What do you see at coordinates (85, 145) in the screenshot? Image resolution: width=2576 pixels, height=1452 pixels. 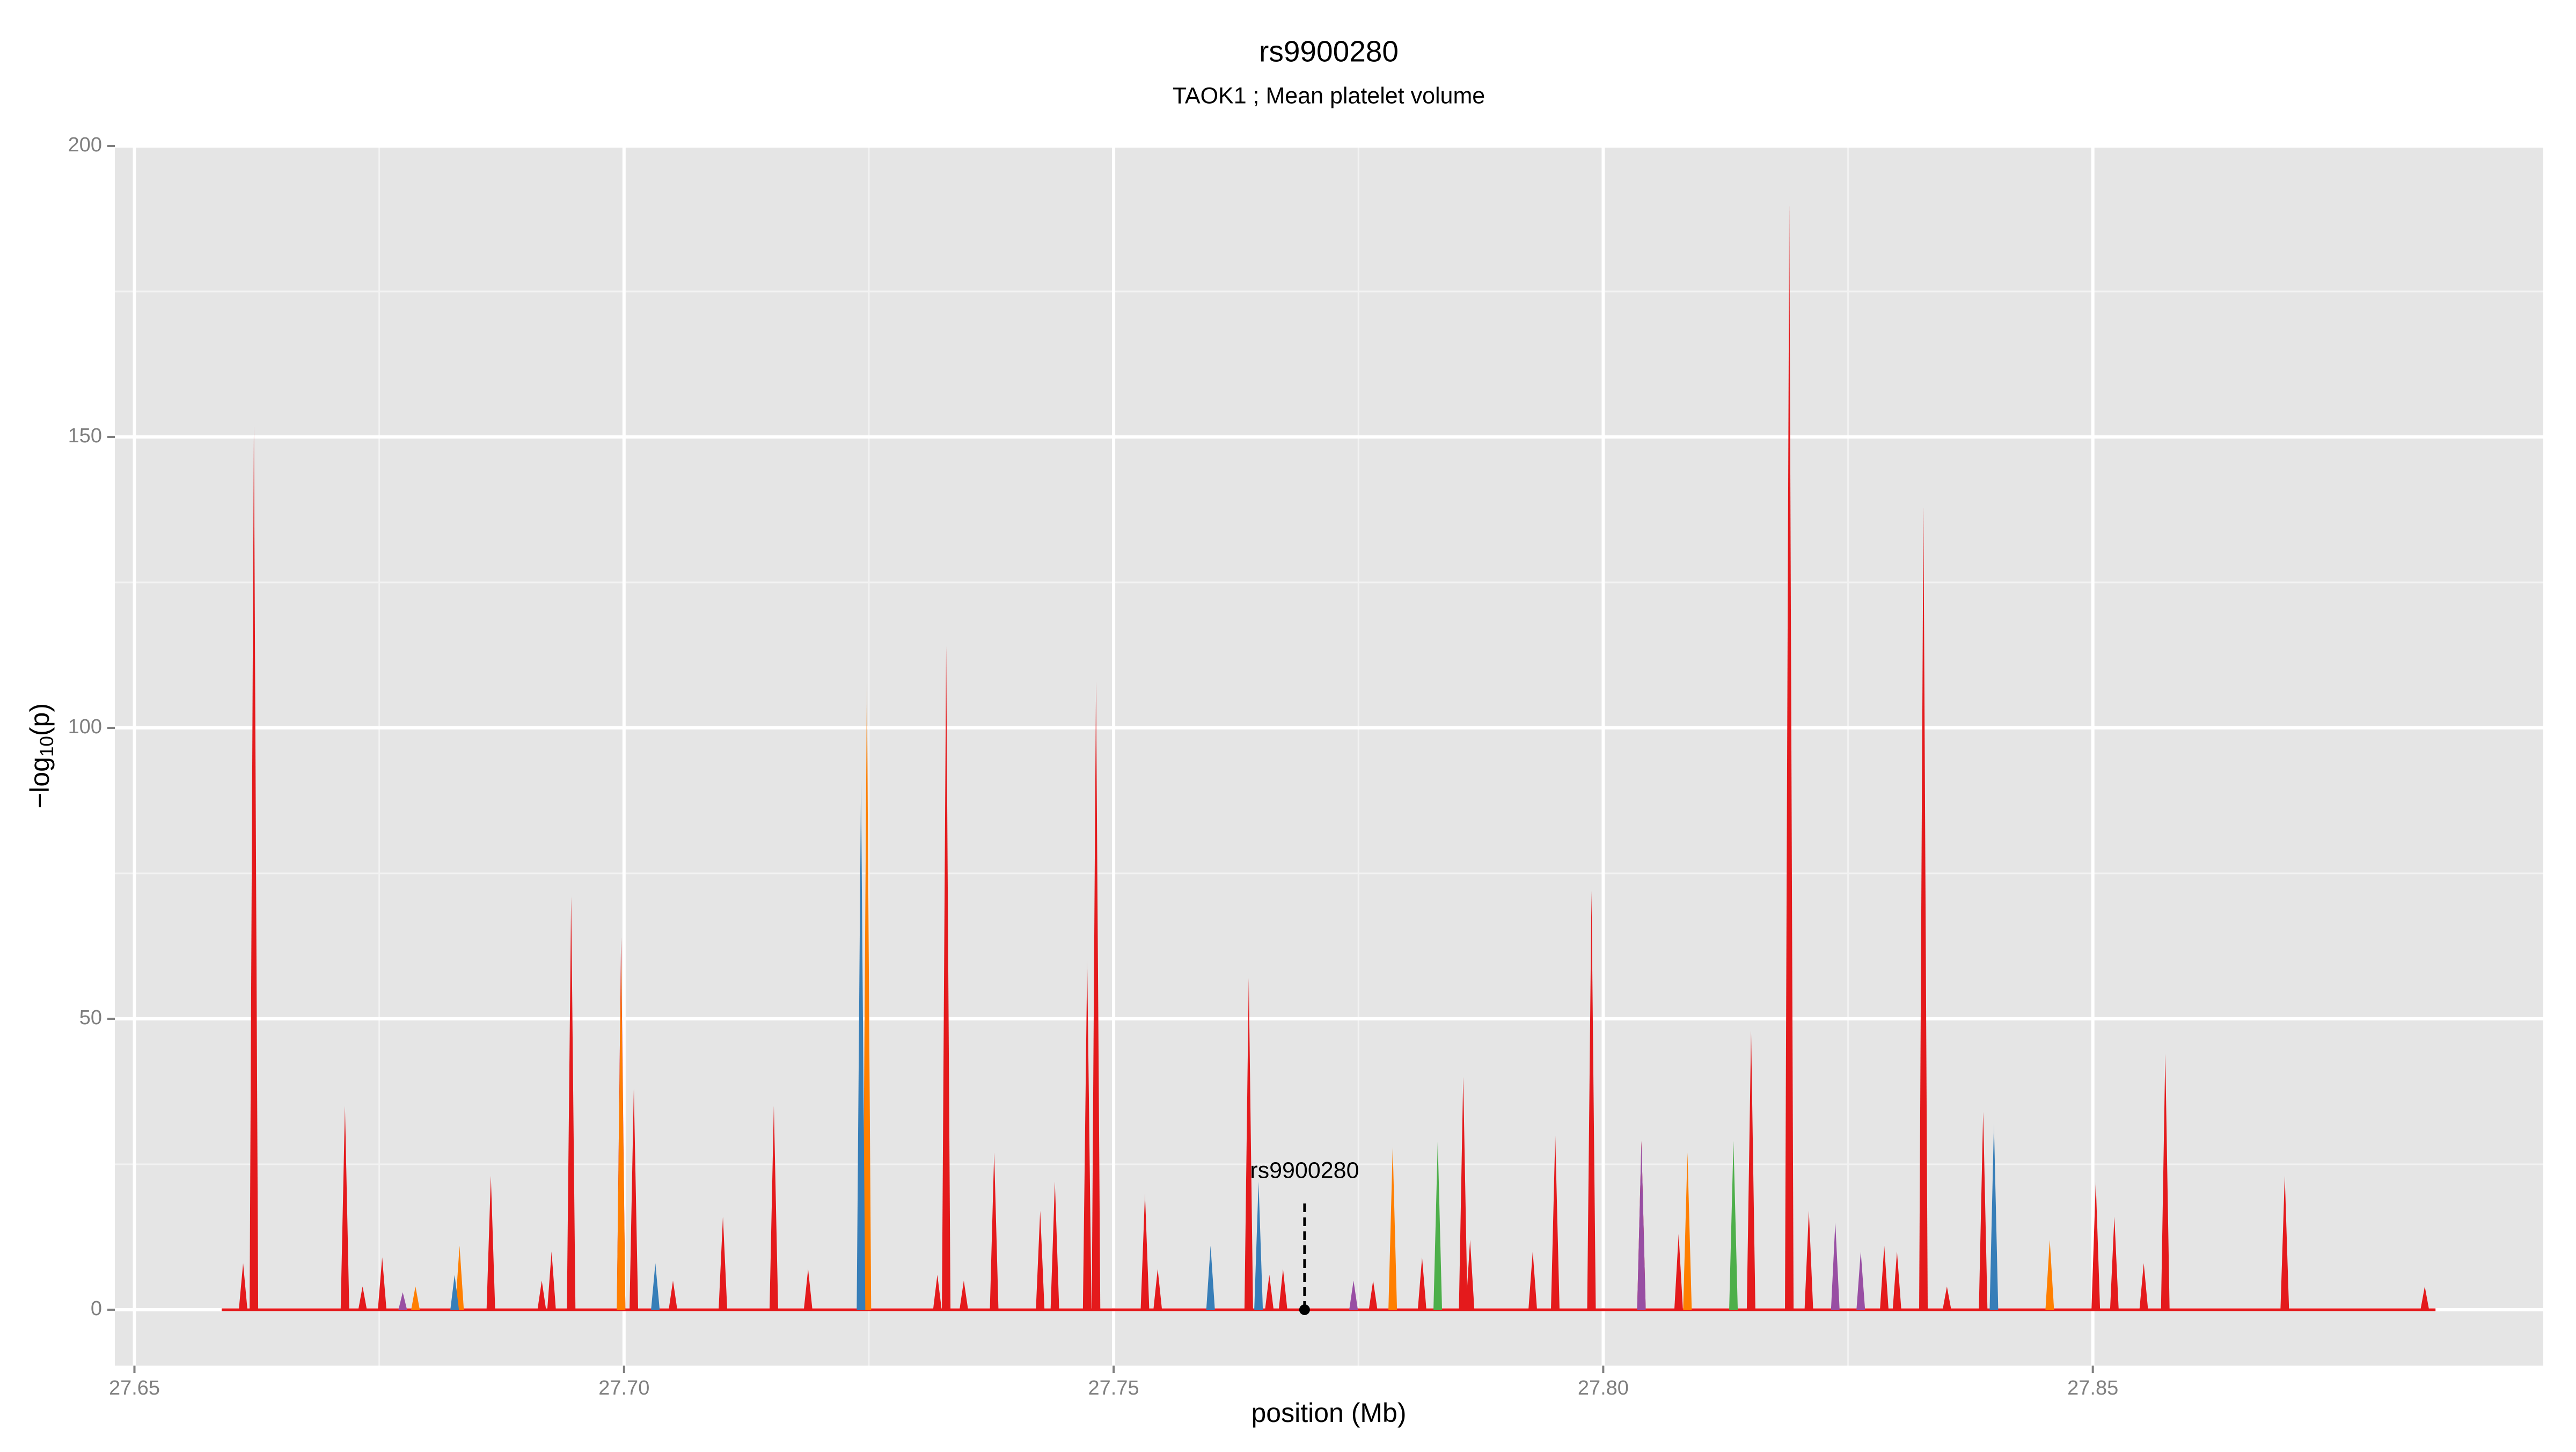 I see `y-tick-label: 200` at bounding box center [85, 145].